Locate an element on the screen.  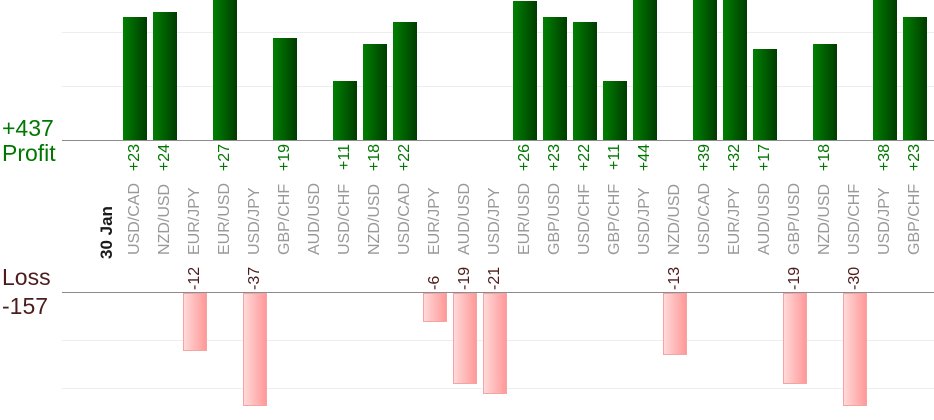
profit-total: +437 is located at coordinates (28, 128).